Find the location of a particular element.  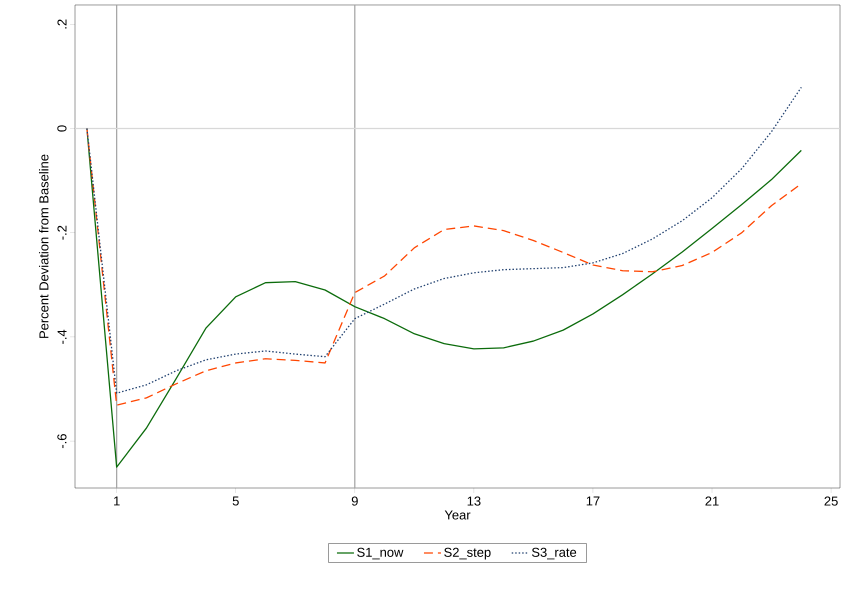

x-tick-label: 5 is located at coordinates (235, 501).